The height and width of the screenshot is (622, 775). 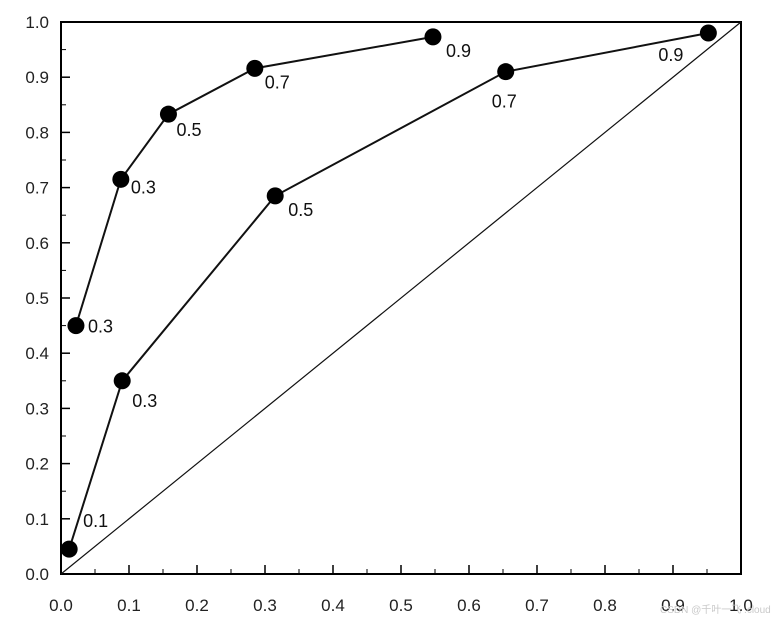 I want to click on y-tick-label: 0.7, so click(x=37, y=188).